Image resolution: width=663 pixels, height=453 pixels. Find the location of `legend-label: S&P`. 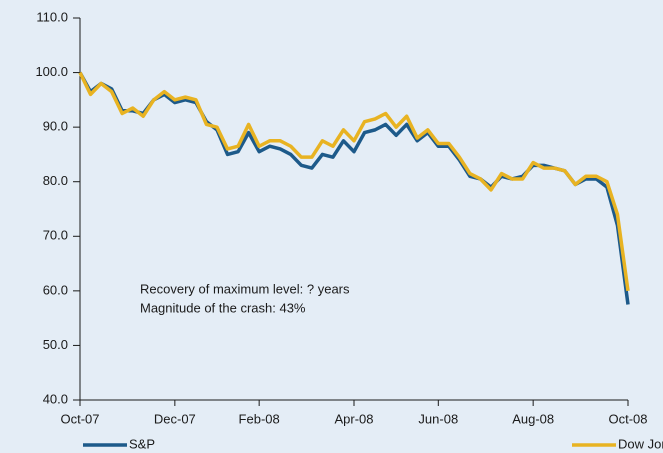

legend-label: S&P is located at coordinates (142, 443).